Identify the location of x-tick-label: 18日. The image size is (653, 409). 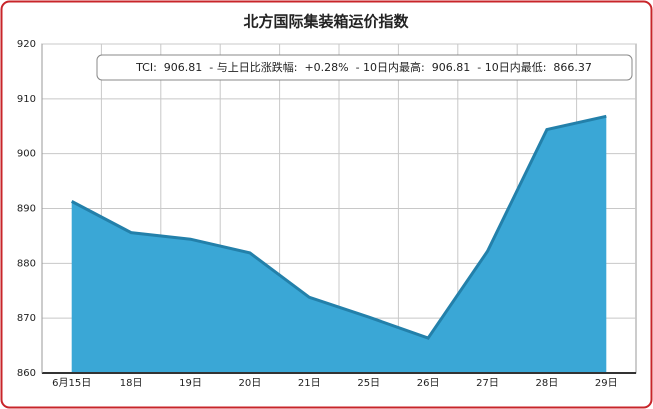
(131, 383).